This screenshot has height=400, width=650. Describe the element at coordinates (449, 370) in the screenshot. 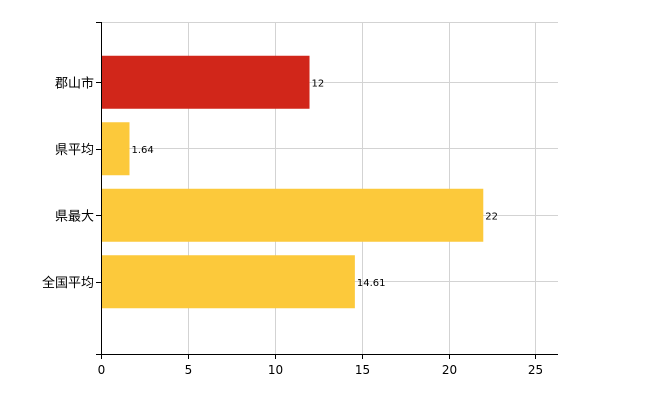

I see `x-tick-label-20: 20` at that location.